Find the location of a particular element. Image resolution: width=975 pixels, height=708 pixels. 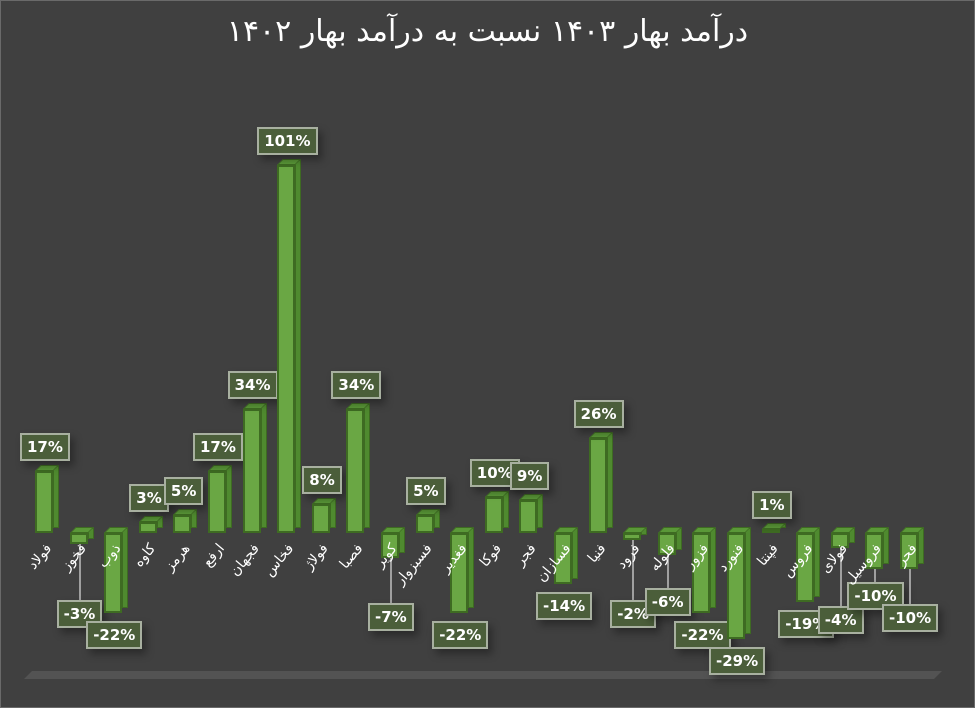

data-label: -6% is located at coordinates (667, 602).